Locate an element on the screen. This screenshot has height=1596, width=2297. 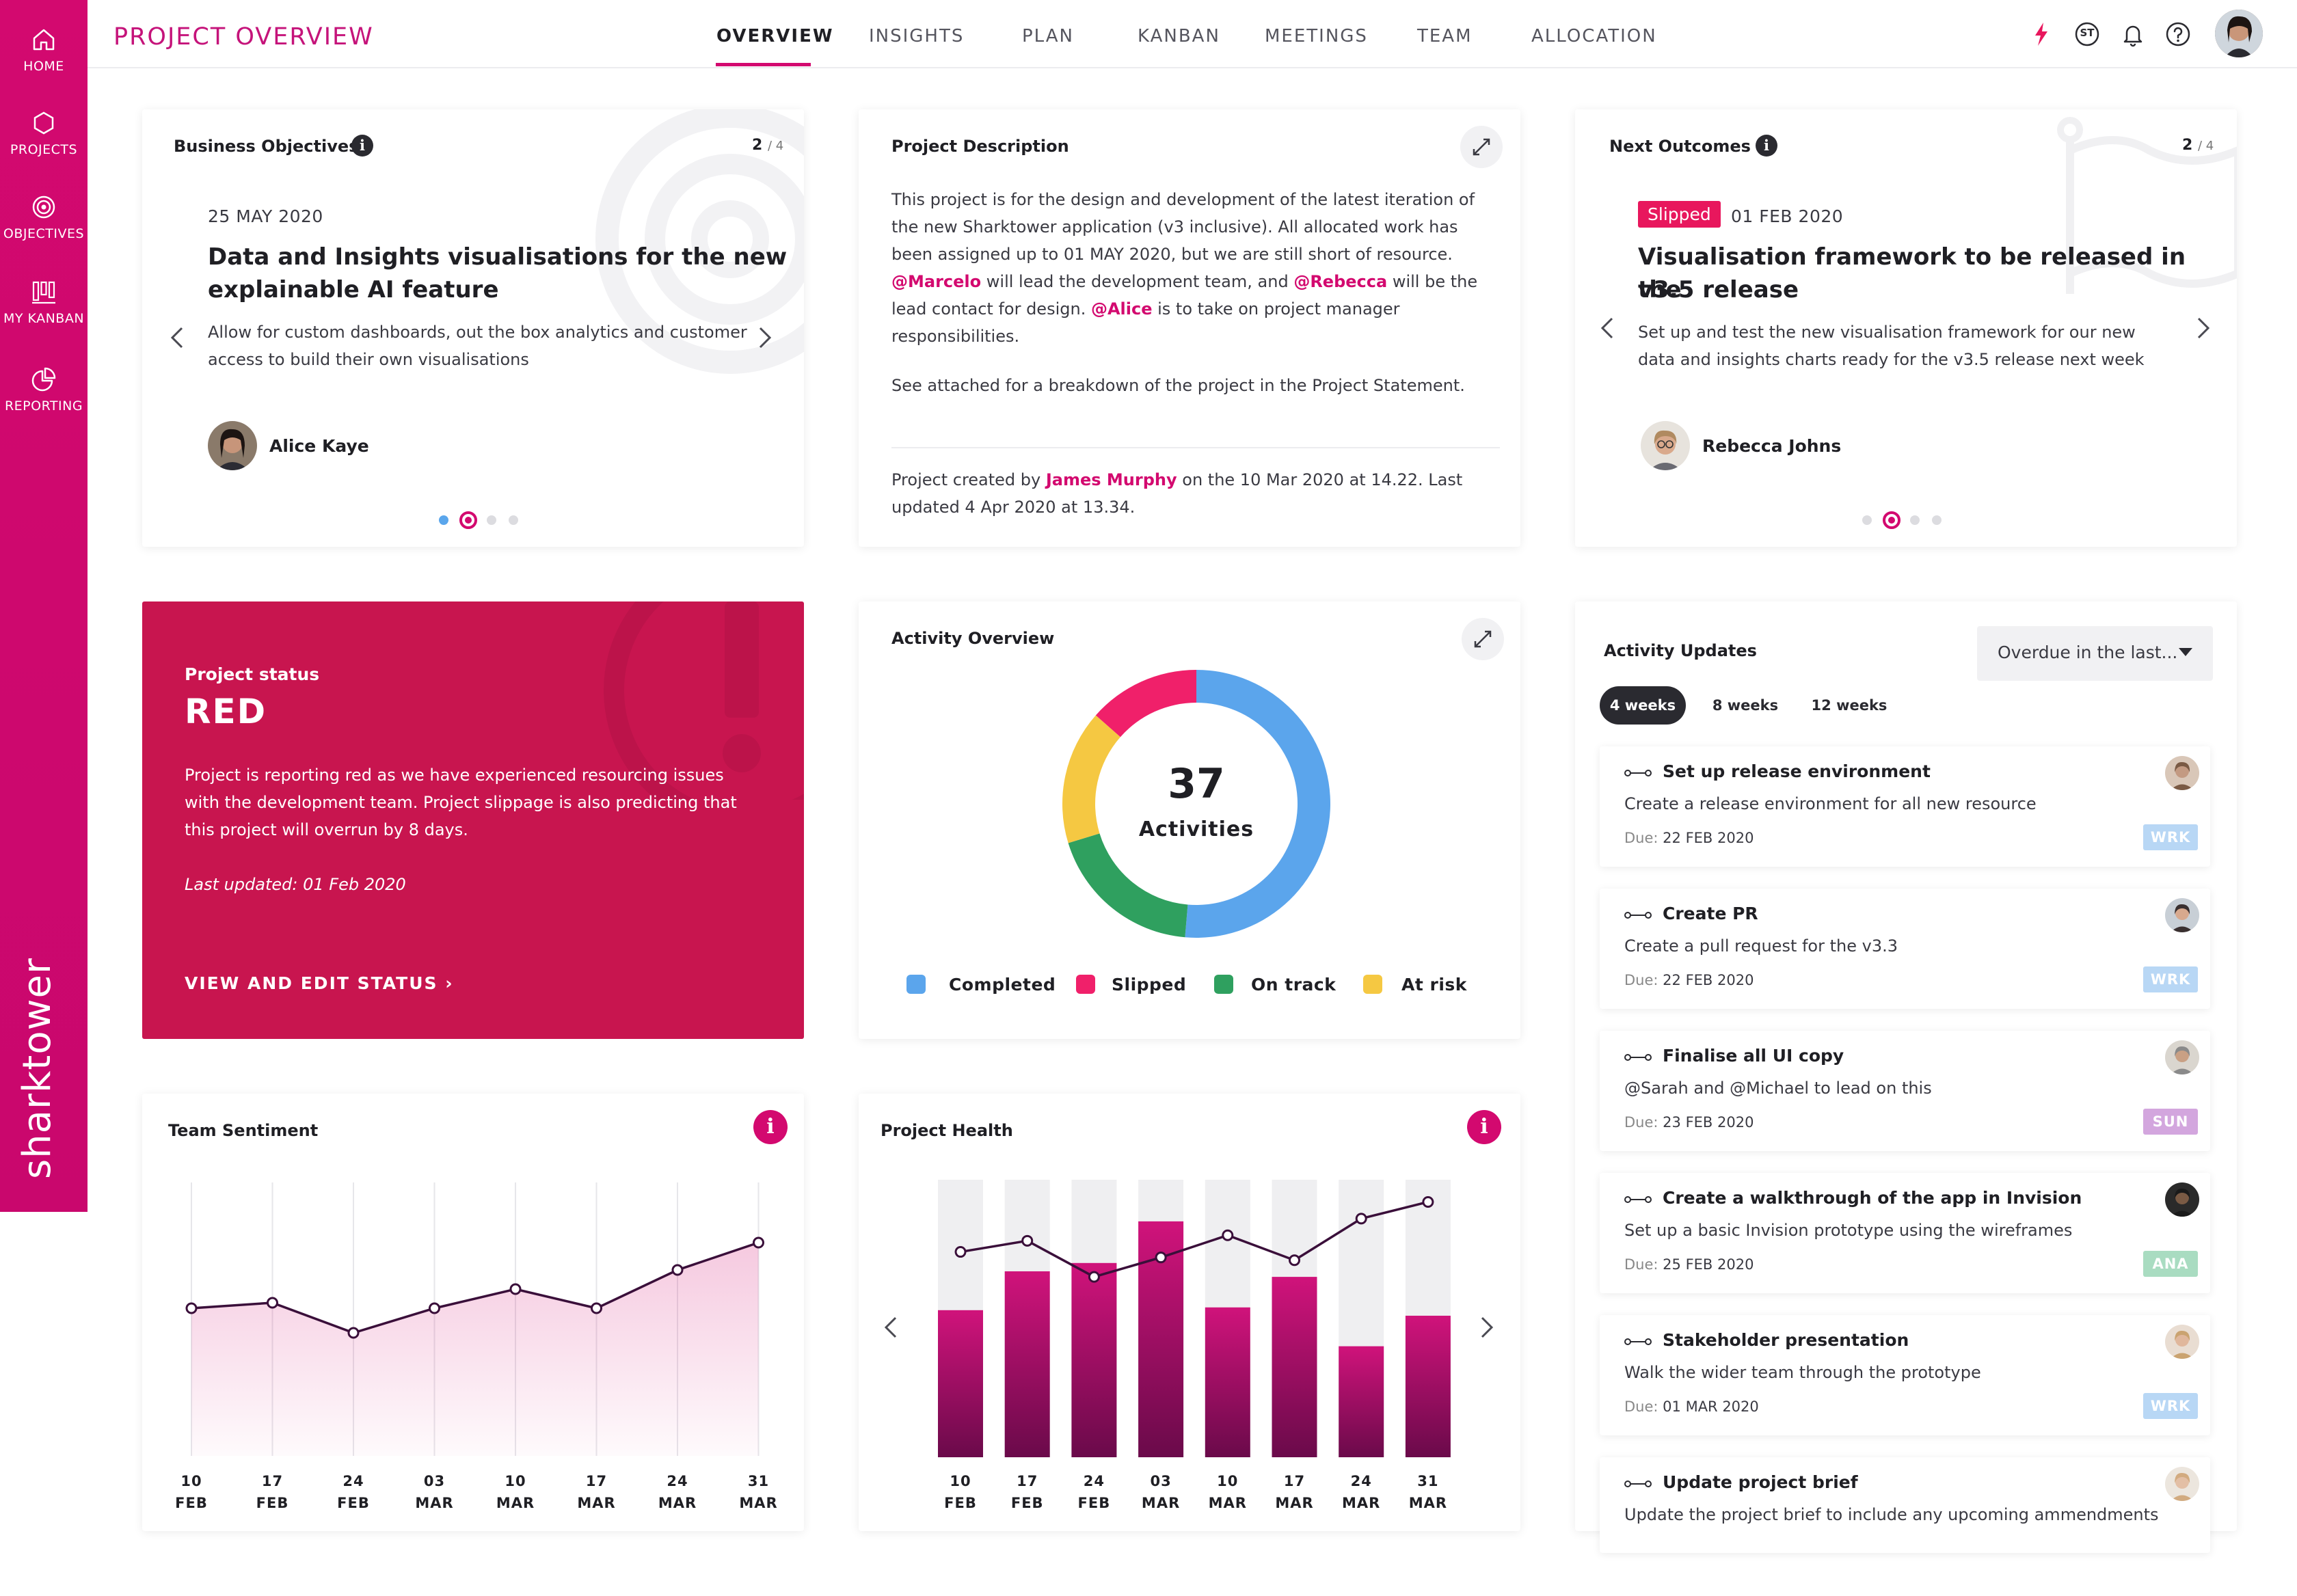
mention-link: @Rebecca is located at coordinates (1341, 281).